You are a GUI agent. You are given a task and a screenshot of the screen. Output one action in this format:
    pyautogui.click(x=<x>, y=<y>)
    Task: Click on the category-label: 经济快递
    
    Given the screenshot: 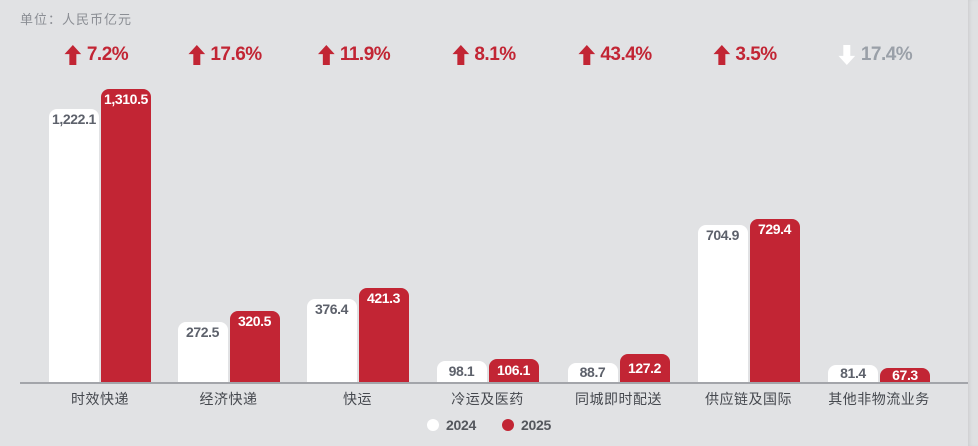 What is the action you would take?
    pyautogui.click(x=228, y=399)
    